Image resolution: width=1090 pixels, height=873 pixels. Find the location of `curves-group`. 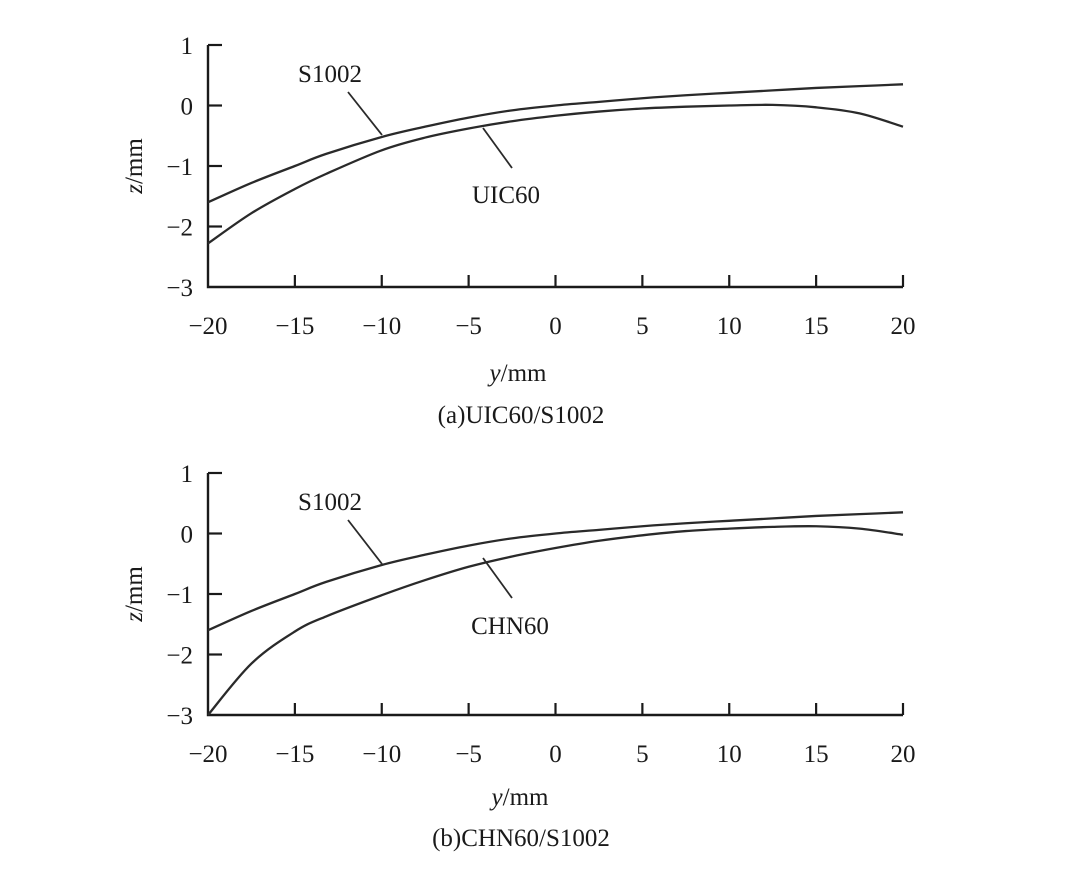

curves-group is located at coordinates (555, 164).